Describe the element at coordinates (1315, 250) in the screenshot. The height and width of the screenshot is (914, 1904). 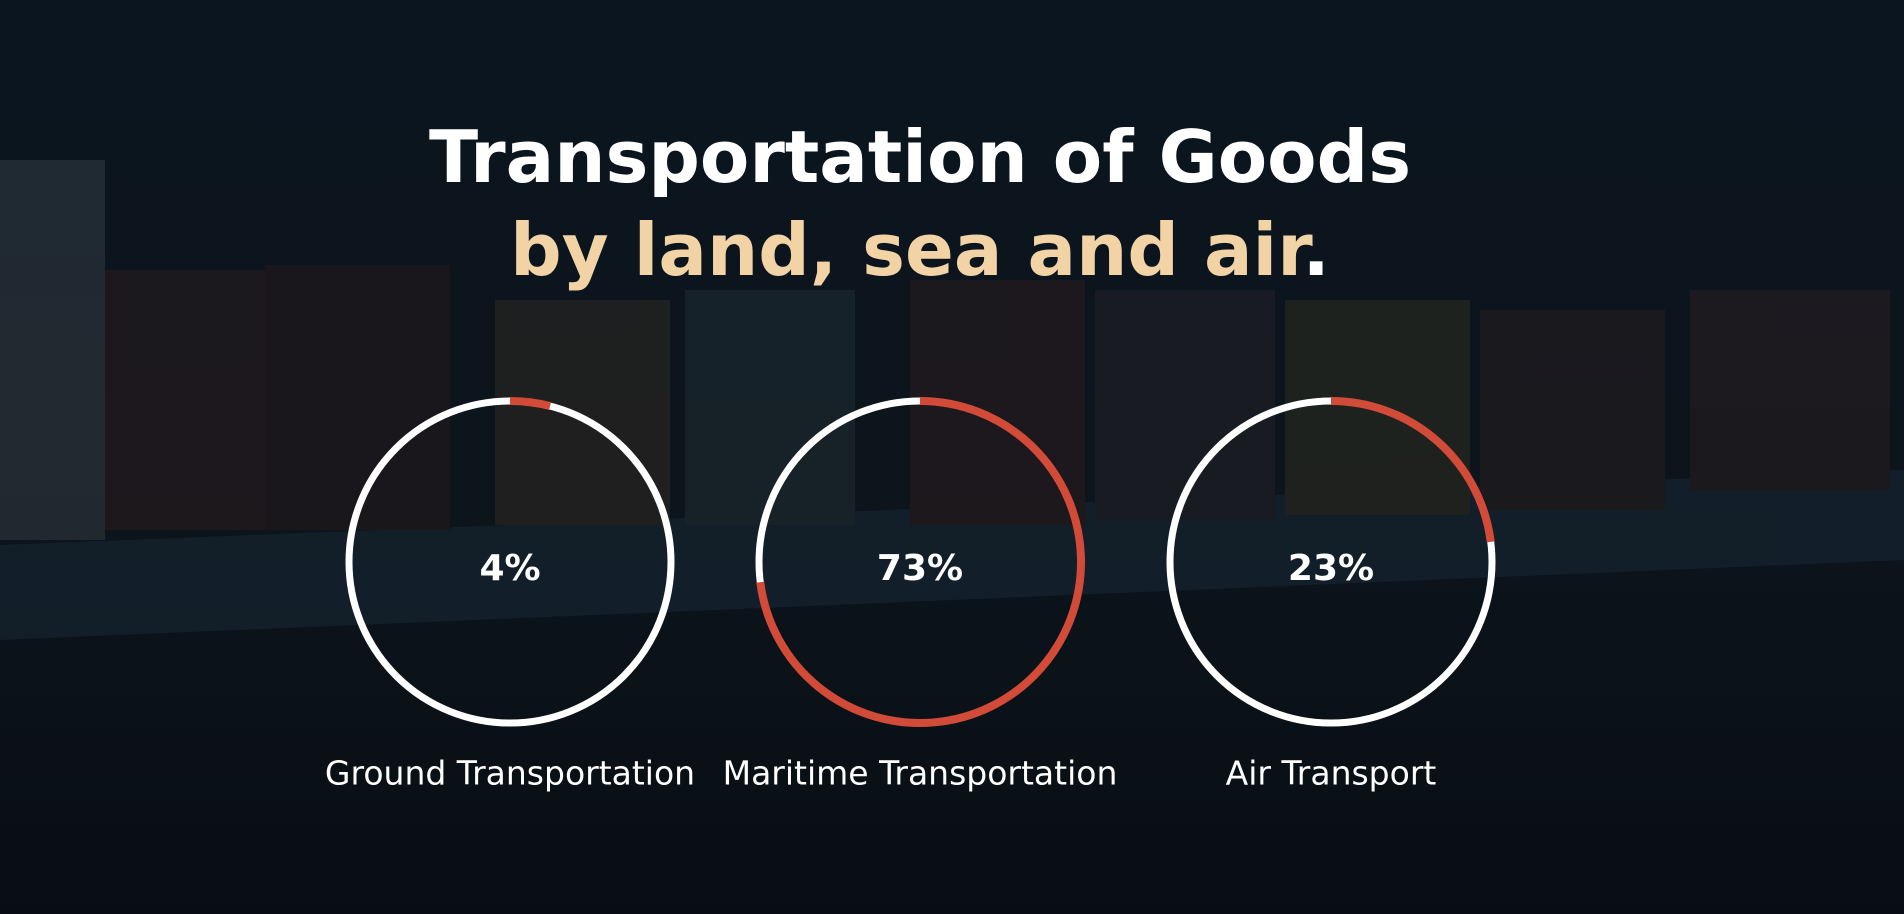
I see `subtitle-end: .` at that location.